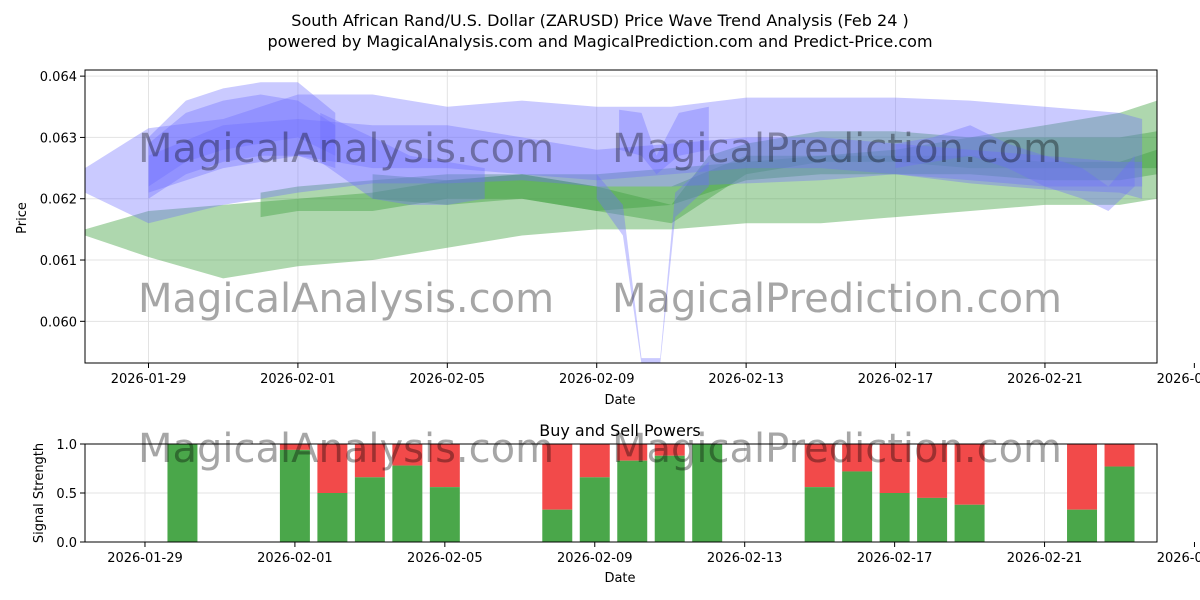 This screenshot has height=600, width=1200. What do you see at coordinates (66, 445) in the screenshot?
I see `sub-y-tick-label: 1.0` at bounding box center [66, 445].